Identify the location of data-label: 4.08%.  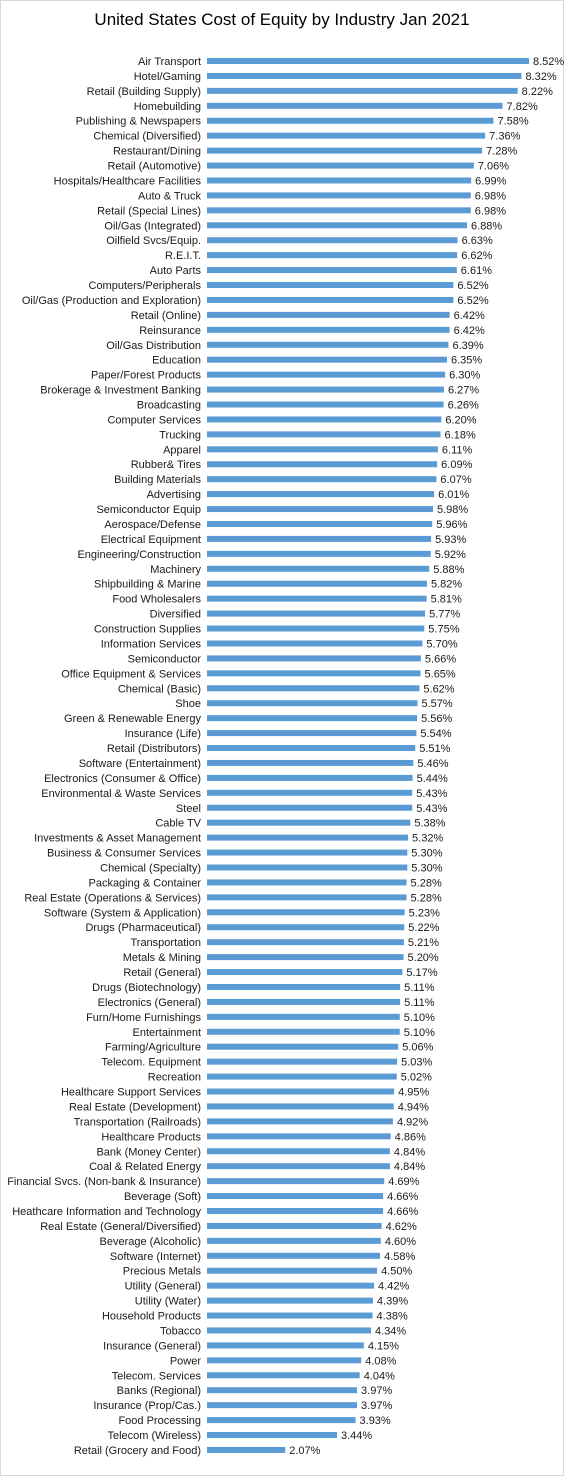
(380, 1361).